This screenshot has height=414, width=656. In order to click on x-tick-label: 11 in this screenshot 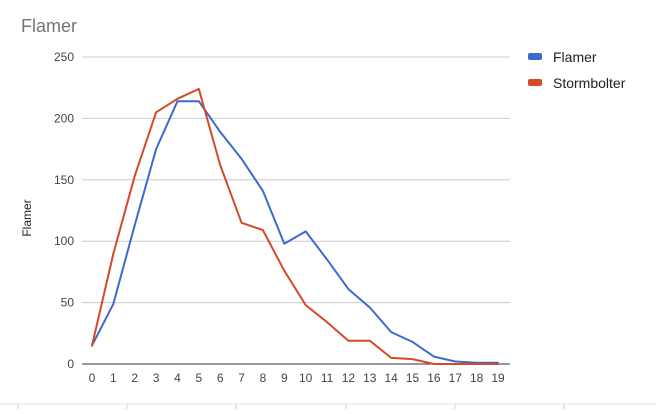, I will do `click(327, 378)`.